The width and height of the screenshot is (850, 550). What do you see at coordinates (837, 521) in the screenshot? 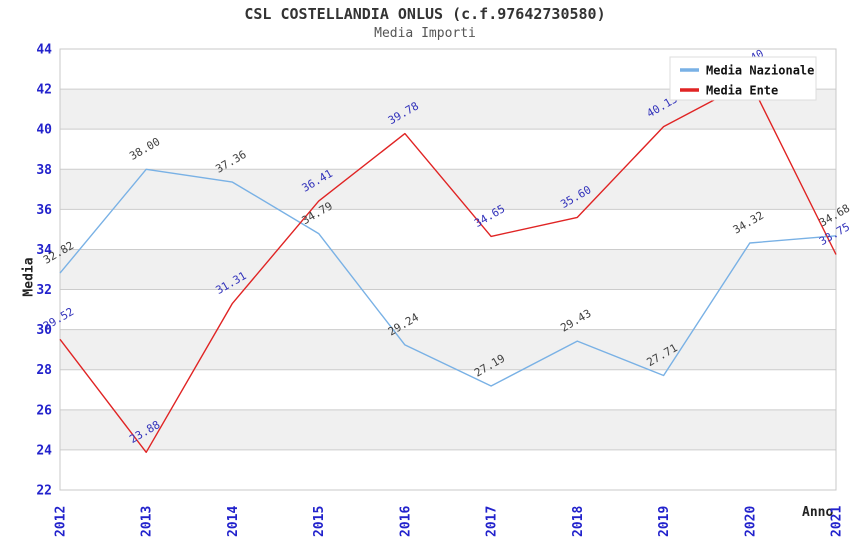
I see `x-tick-label: 2021` at bounding box center [837, 521].